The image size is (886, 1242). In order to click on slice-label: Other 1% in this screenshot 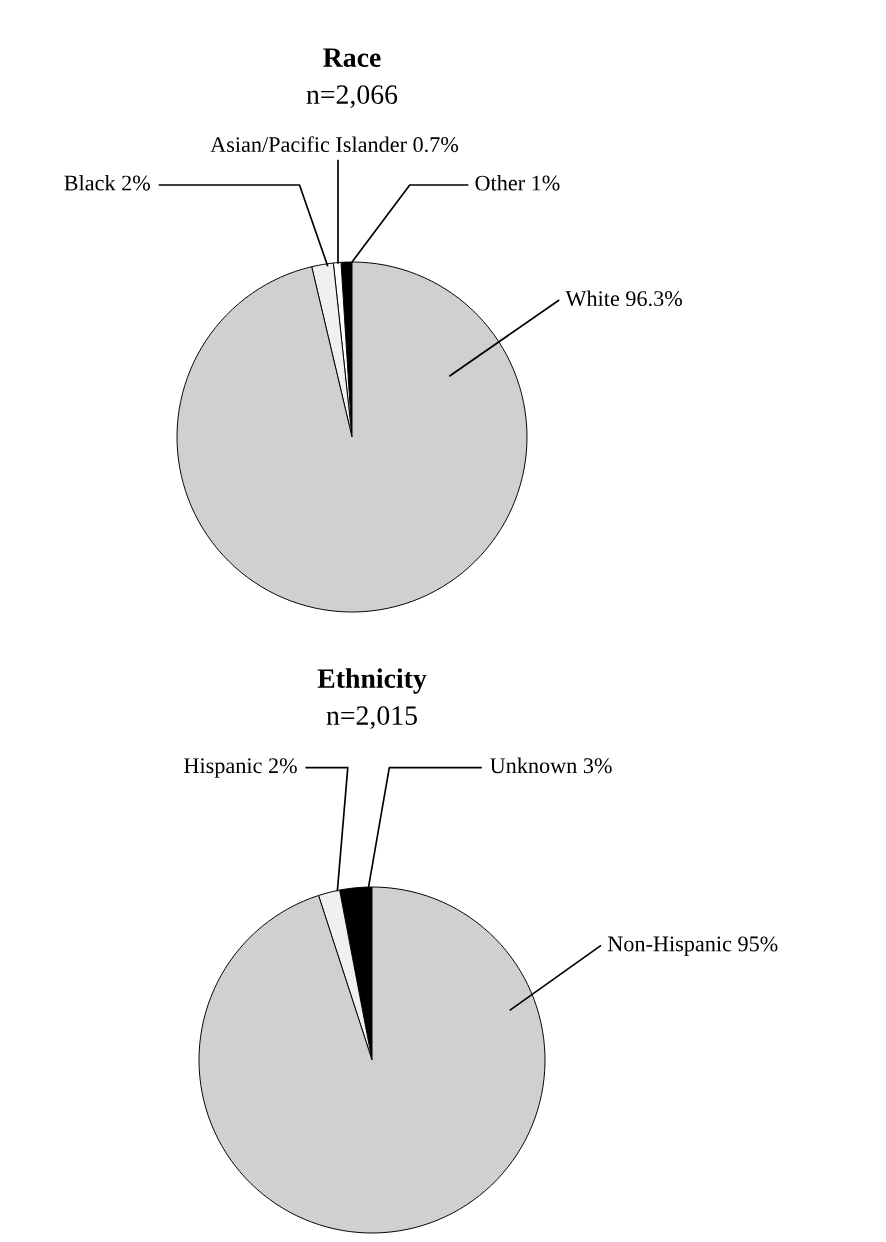, I will do `click(517, 182)`.